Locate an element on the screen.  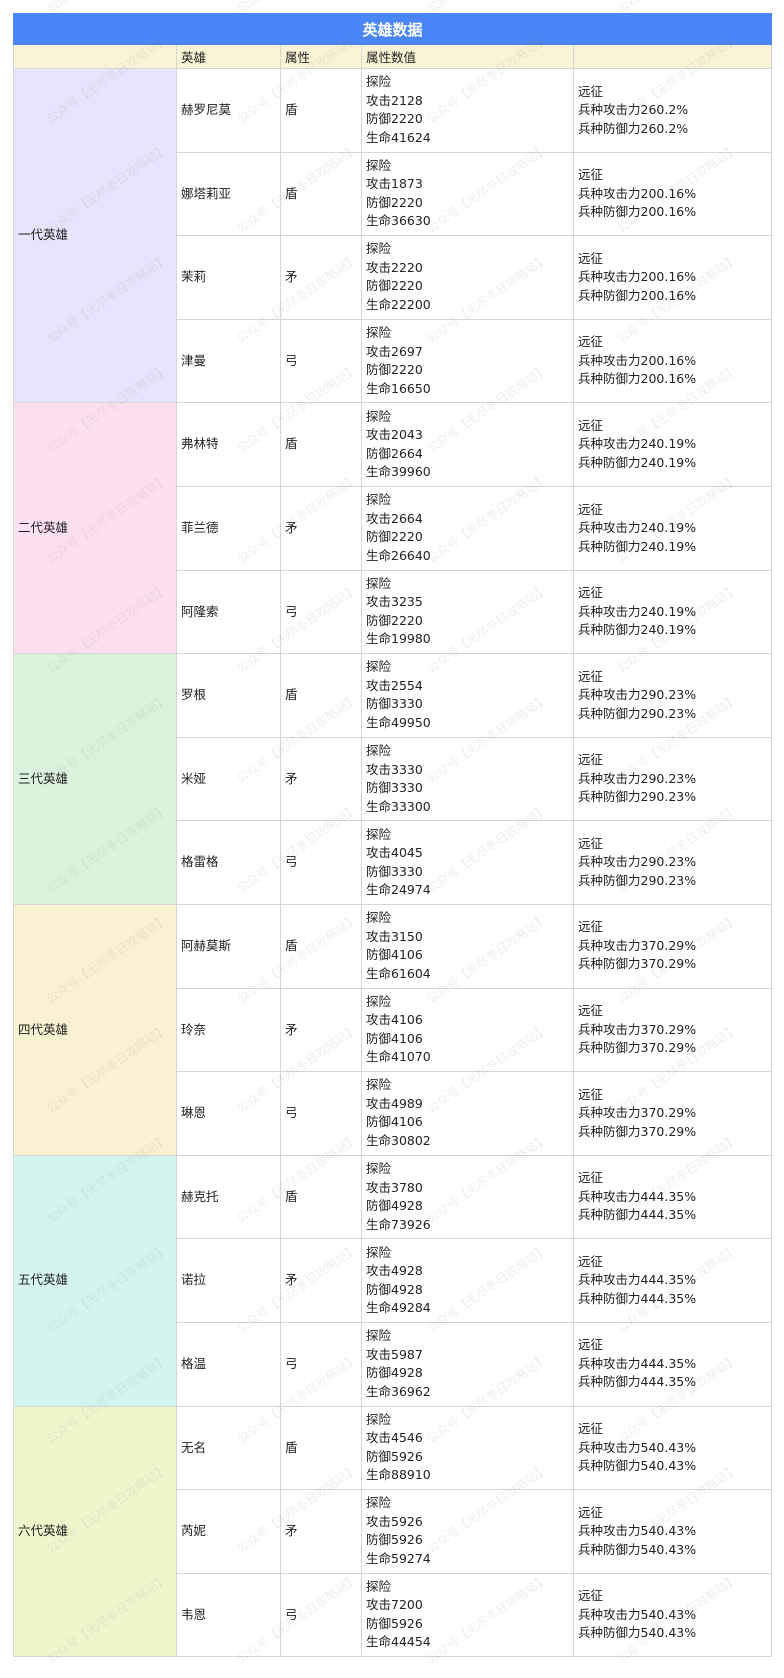
explore-stats: 探险 攻击2697 防御2220 生命16650 is located at coordinates (467, 361).